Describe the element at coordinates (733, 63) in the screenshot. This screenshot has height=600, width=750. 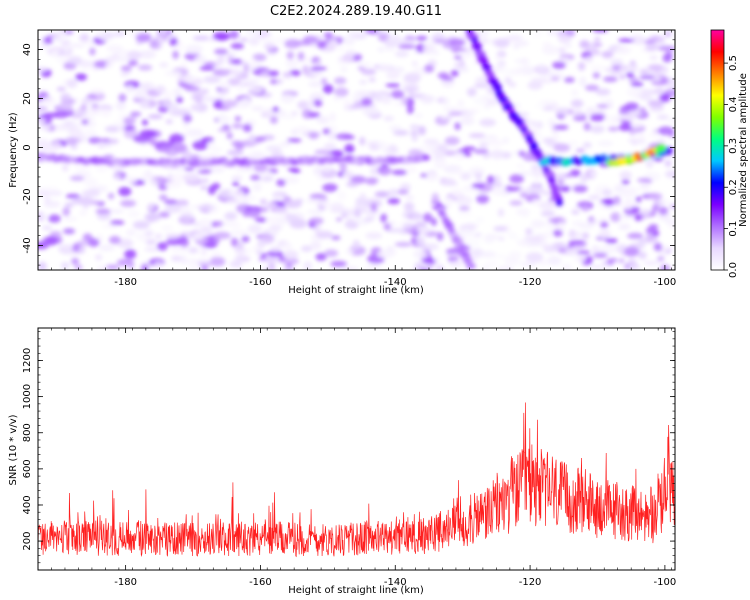
I see `colorbar-tick-label: 0.5` at that location.